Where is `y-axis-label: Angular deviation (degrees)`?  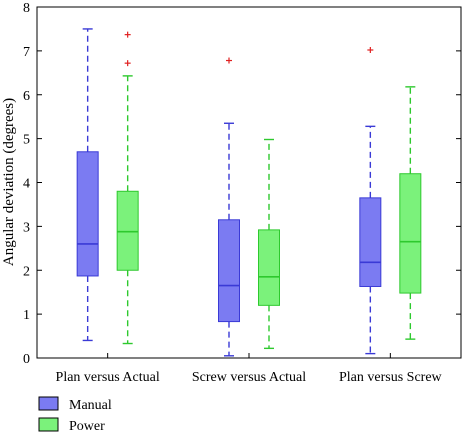
y-axis-label: Angular deviation (degrees) is located at coordinates (9, 182).